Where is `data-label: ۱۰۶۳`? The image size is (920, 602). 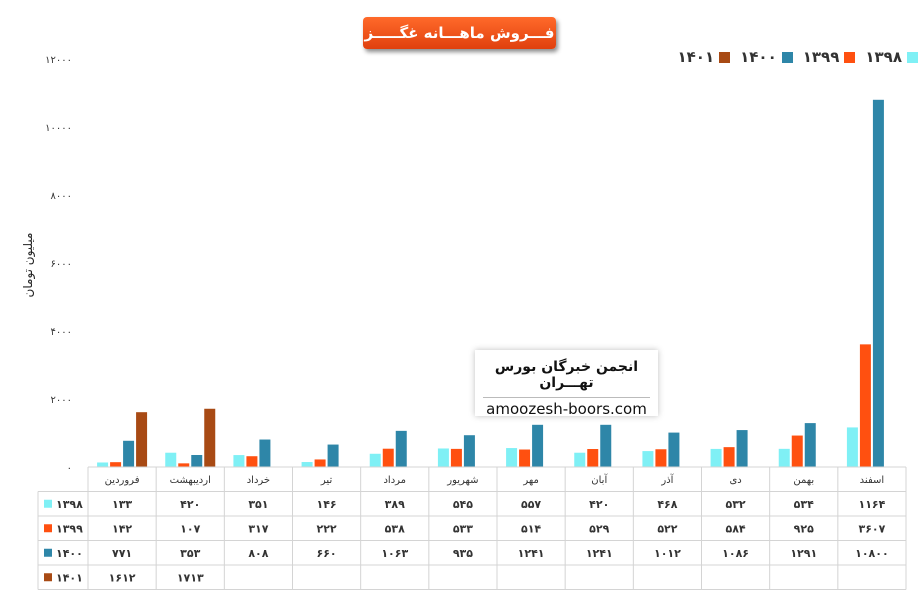
data-label: ۱۰۶۳ is located at coordinates (394, 553).